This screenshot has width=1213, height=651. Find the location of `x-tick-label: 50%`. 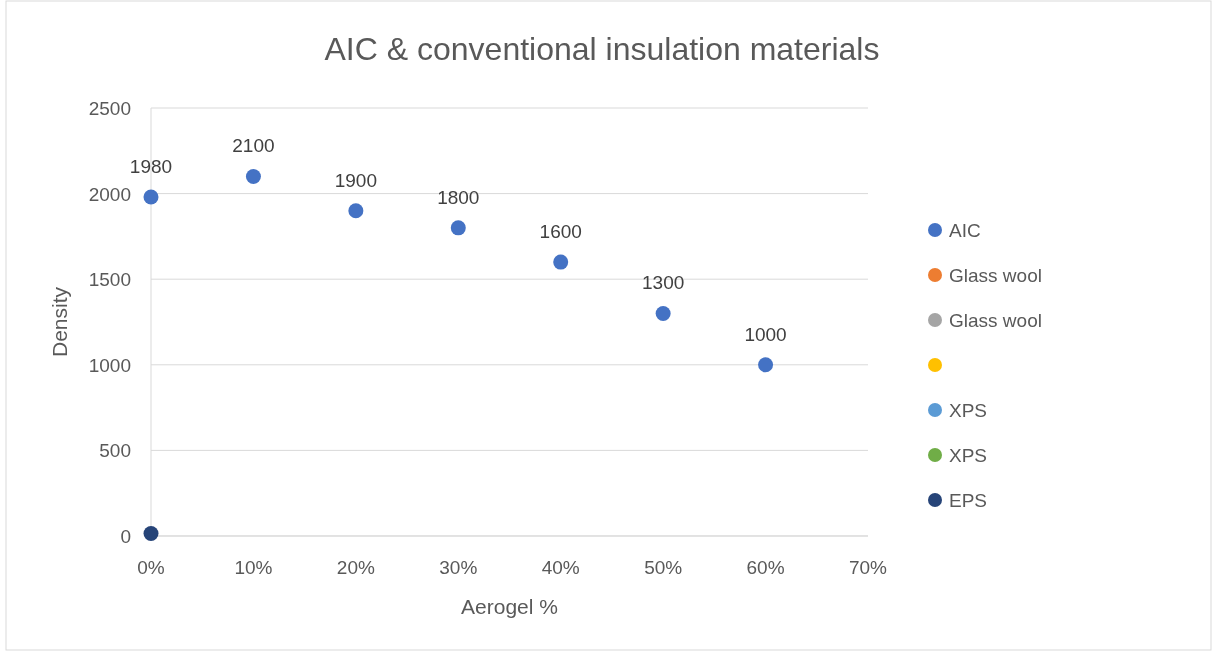

x-tick-label: 50% is located at coordinates (663, 567).